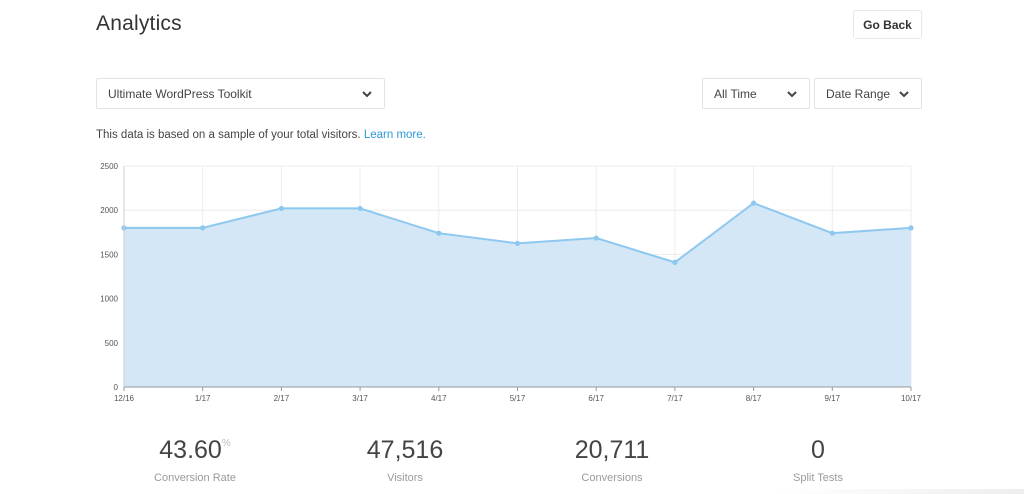  I want to click on product-select: Ultimate WordPress Toolkit, so click(240, 93).